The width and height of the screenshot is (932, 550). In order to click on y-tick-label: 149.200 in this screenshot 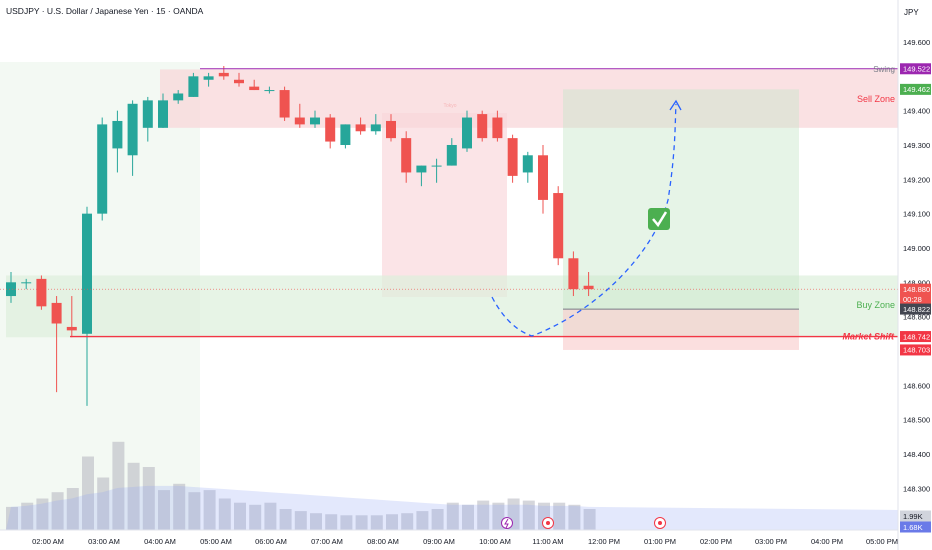, I will do `click(916, 179)`.